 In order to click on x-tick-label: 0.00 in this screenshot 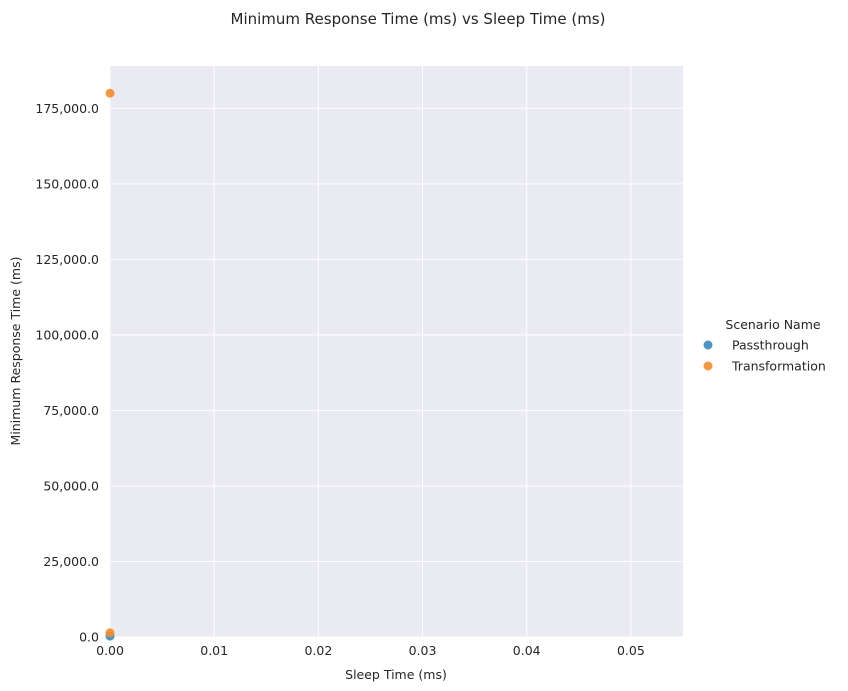, I will do `click(110, 650)`.